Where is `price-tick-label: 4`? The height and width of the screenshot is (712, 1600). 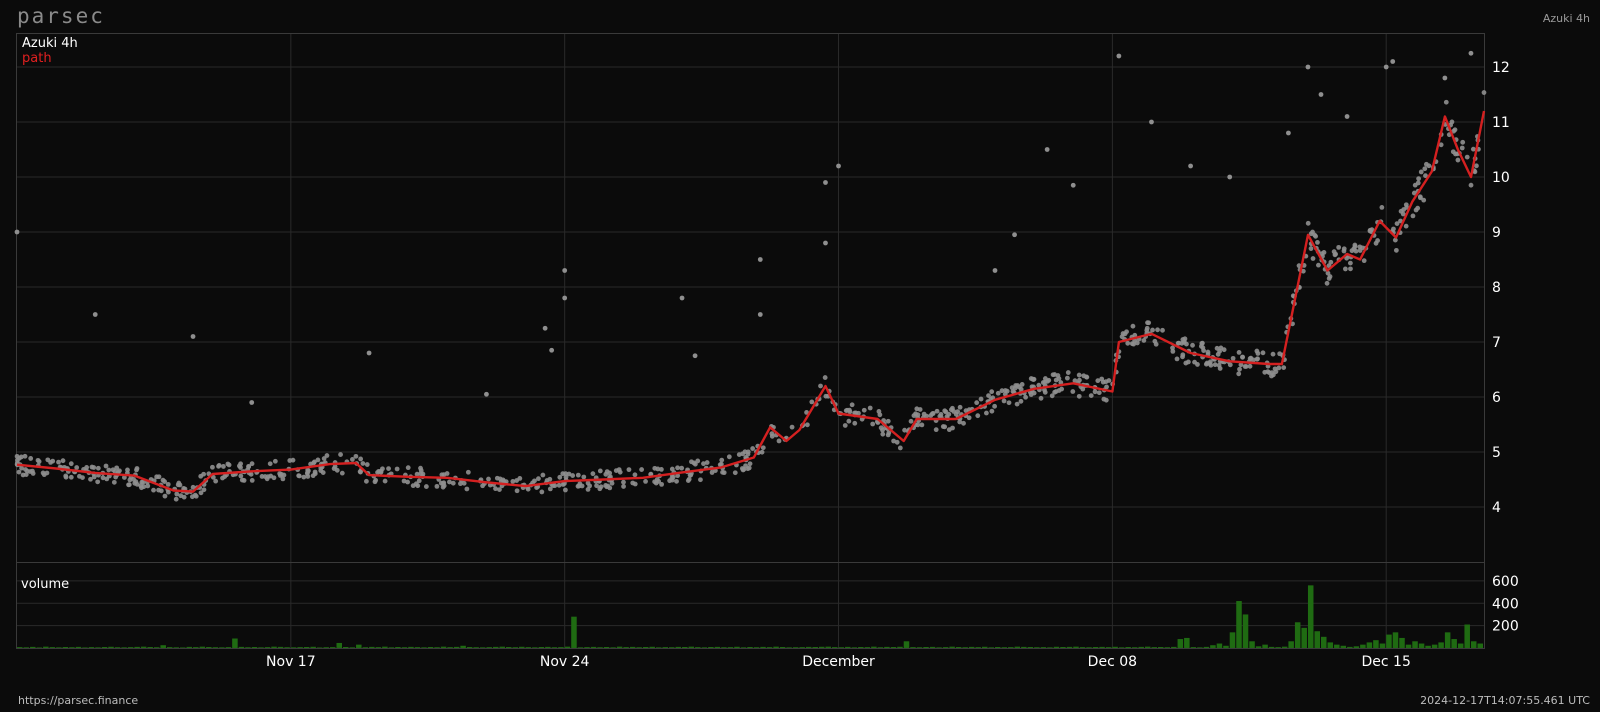 price-tick-label: 4 is located at coordinates (1496, 508).